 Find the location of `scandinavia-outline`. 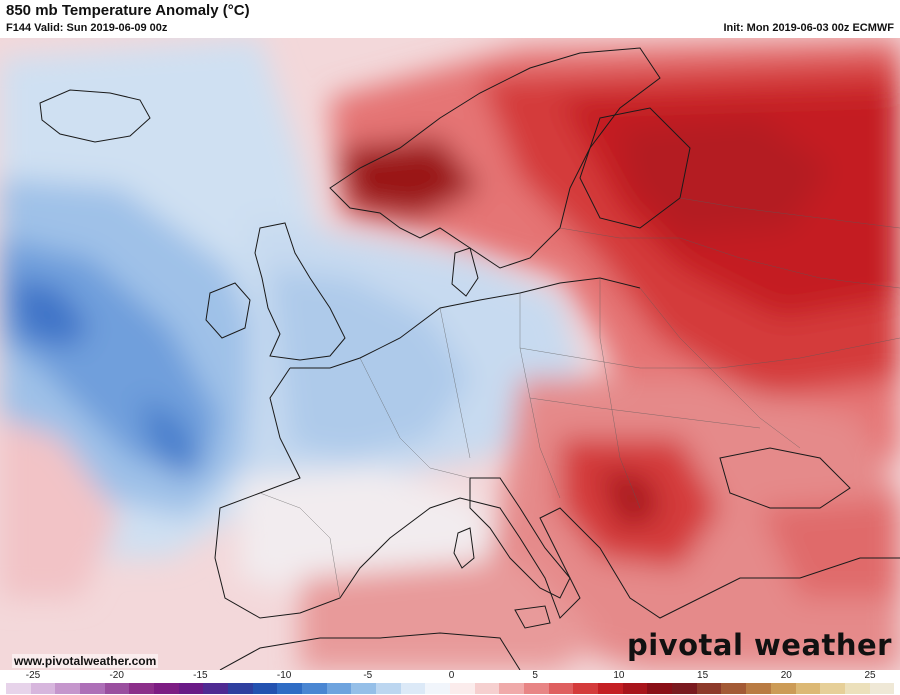

scandinavia-outline is located at coordinates (495, 158).